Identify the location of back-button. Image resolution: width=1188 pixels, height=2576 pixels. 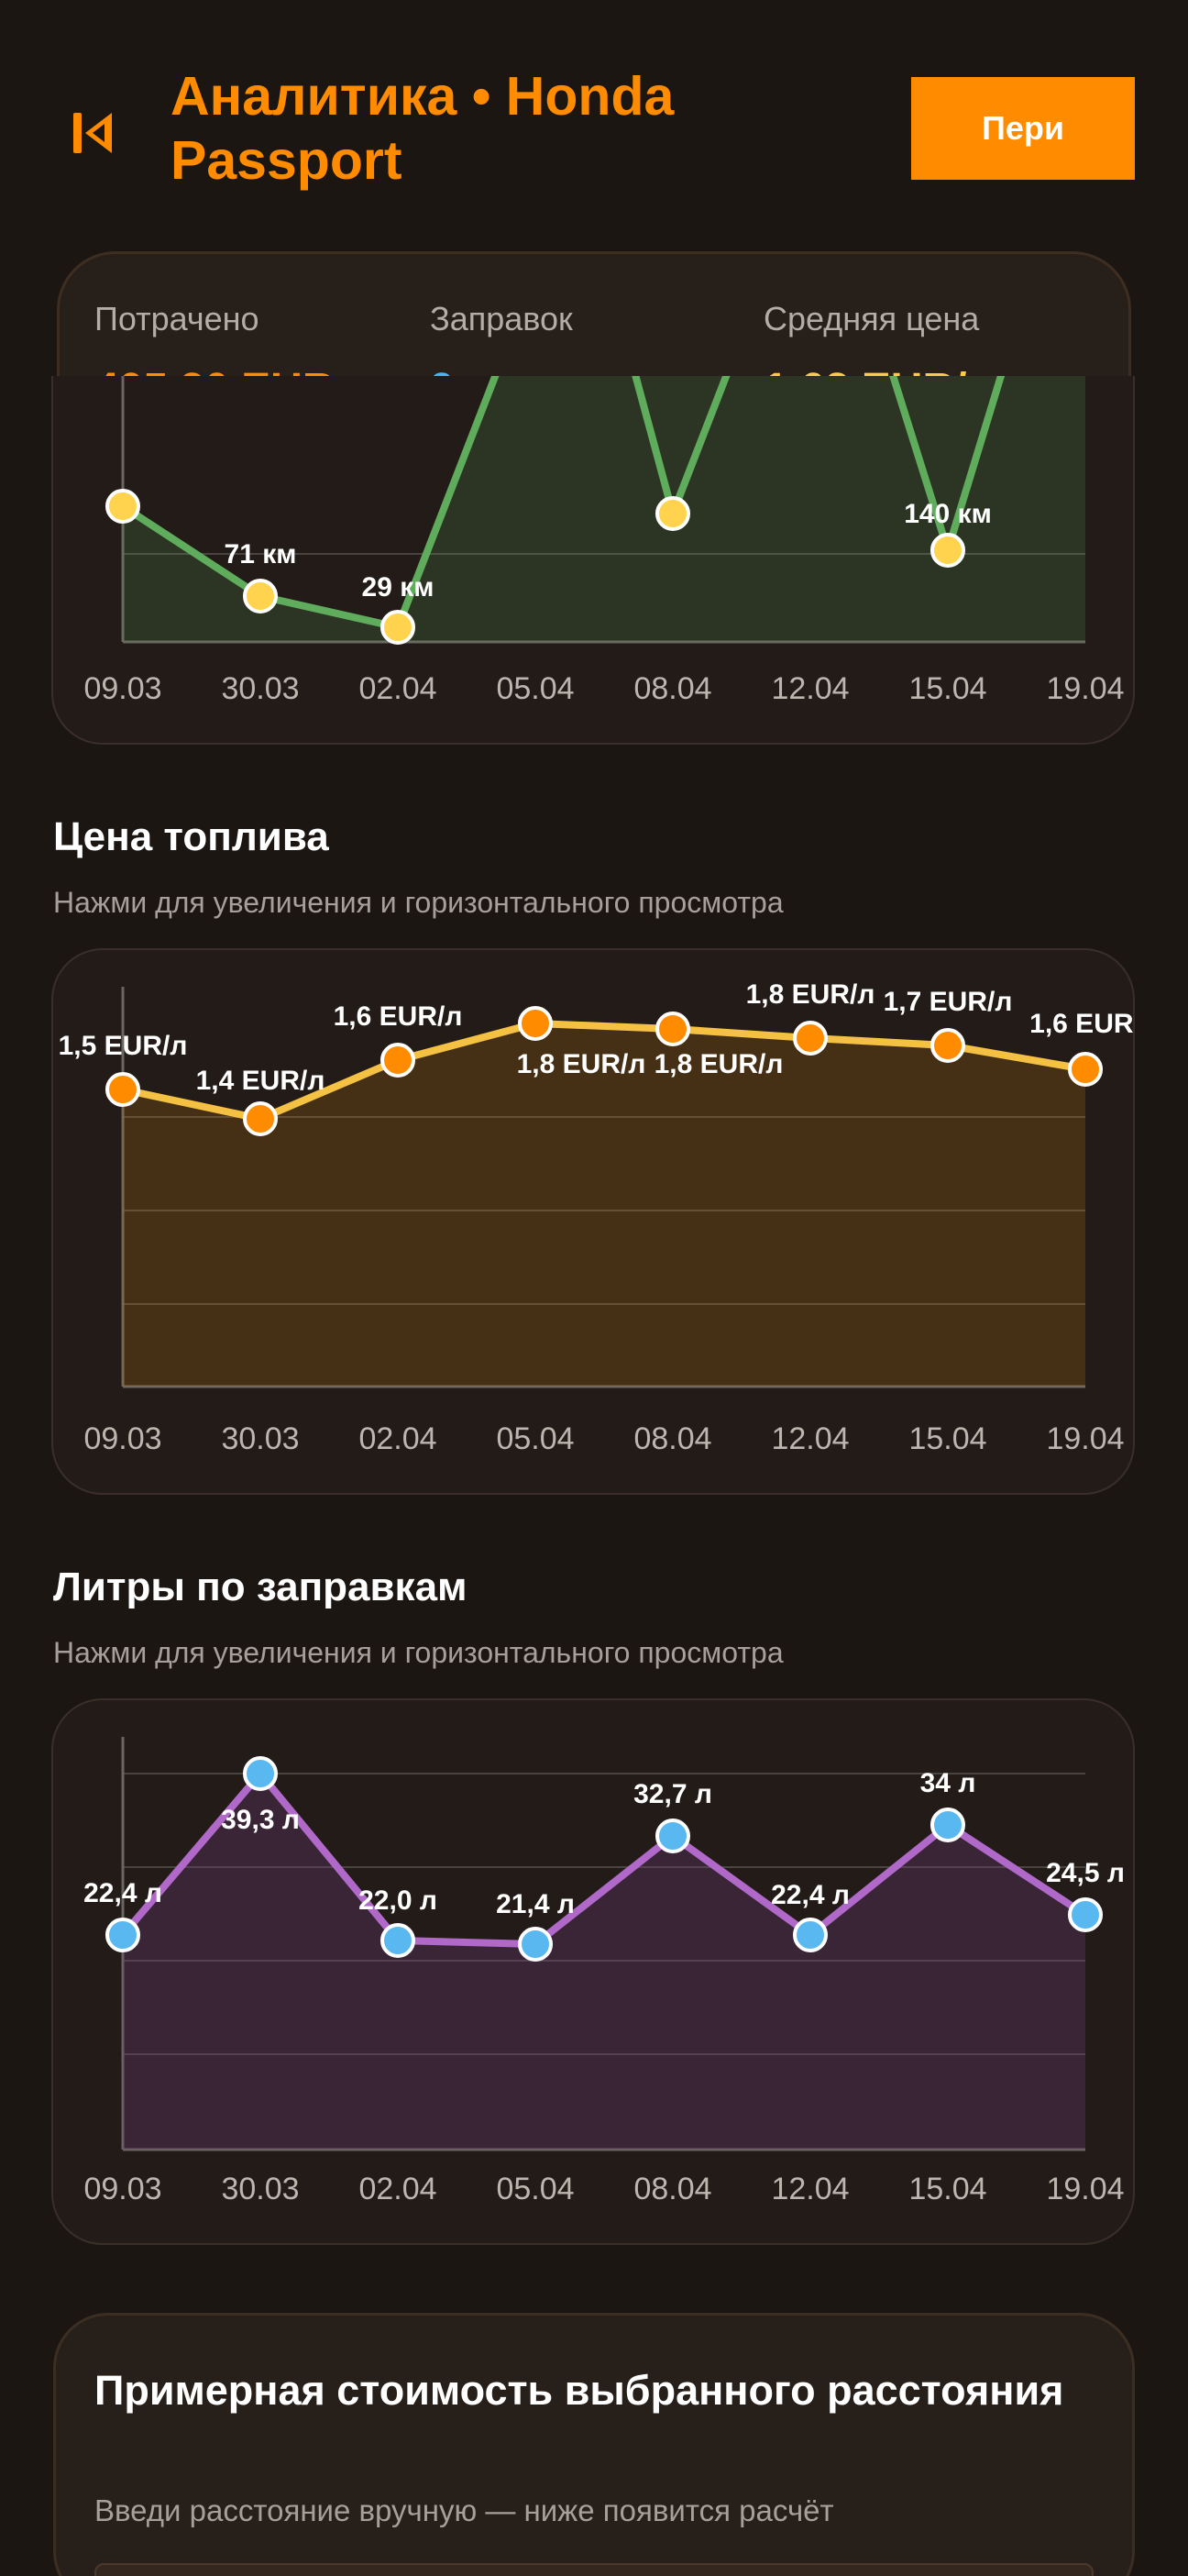
(92, 133).